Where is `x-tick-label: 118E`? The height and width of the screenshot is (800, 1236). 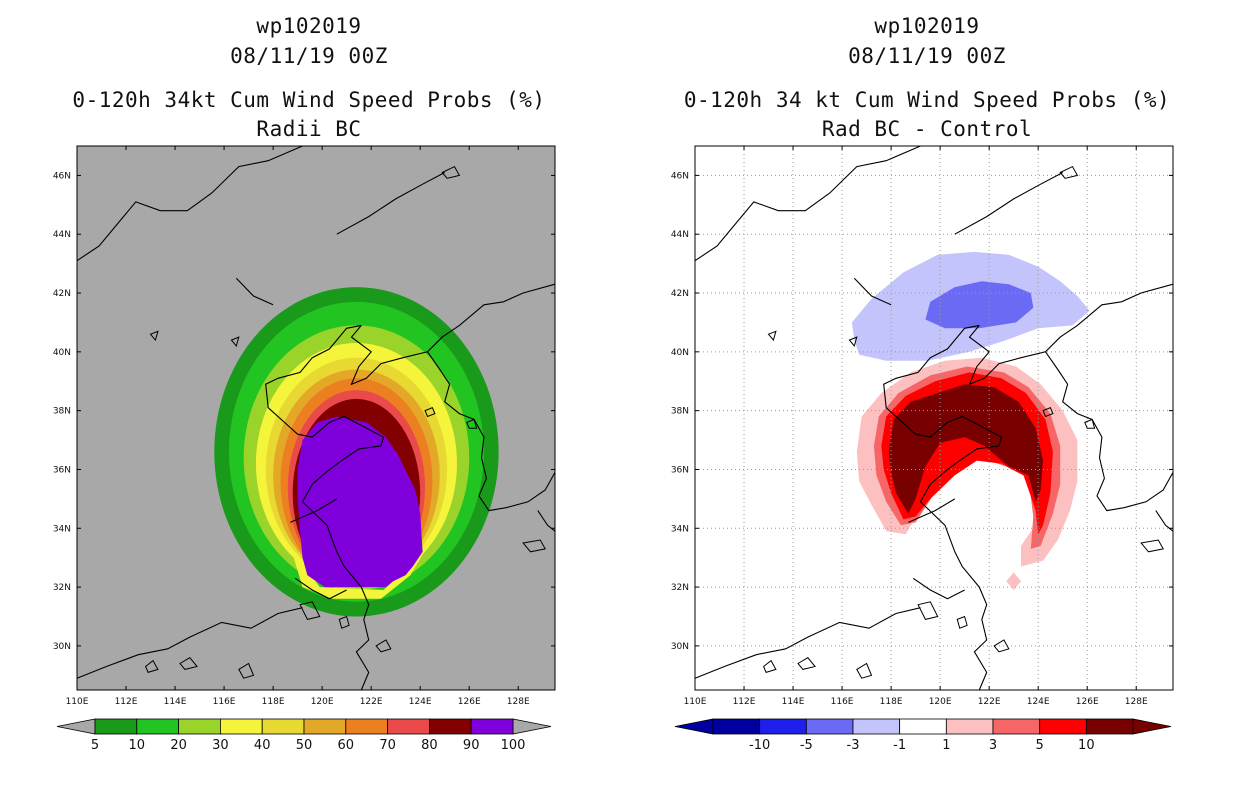
x-tick-label: 118E is located at coordinates (273, 702).